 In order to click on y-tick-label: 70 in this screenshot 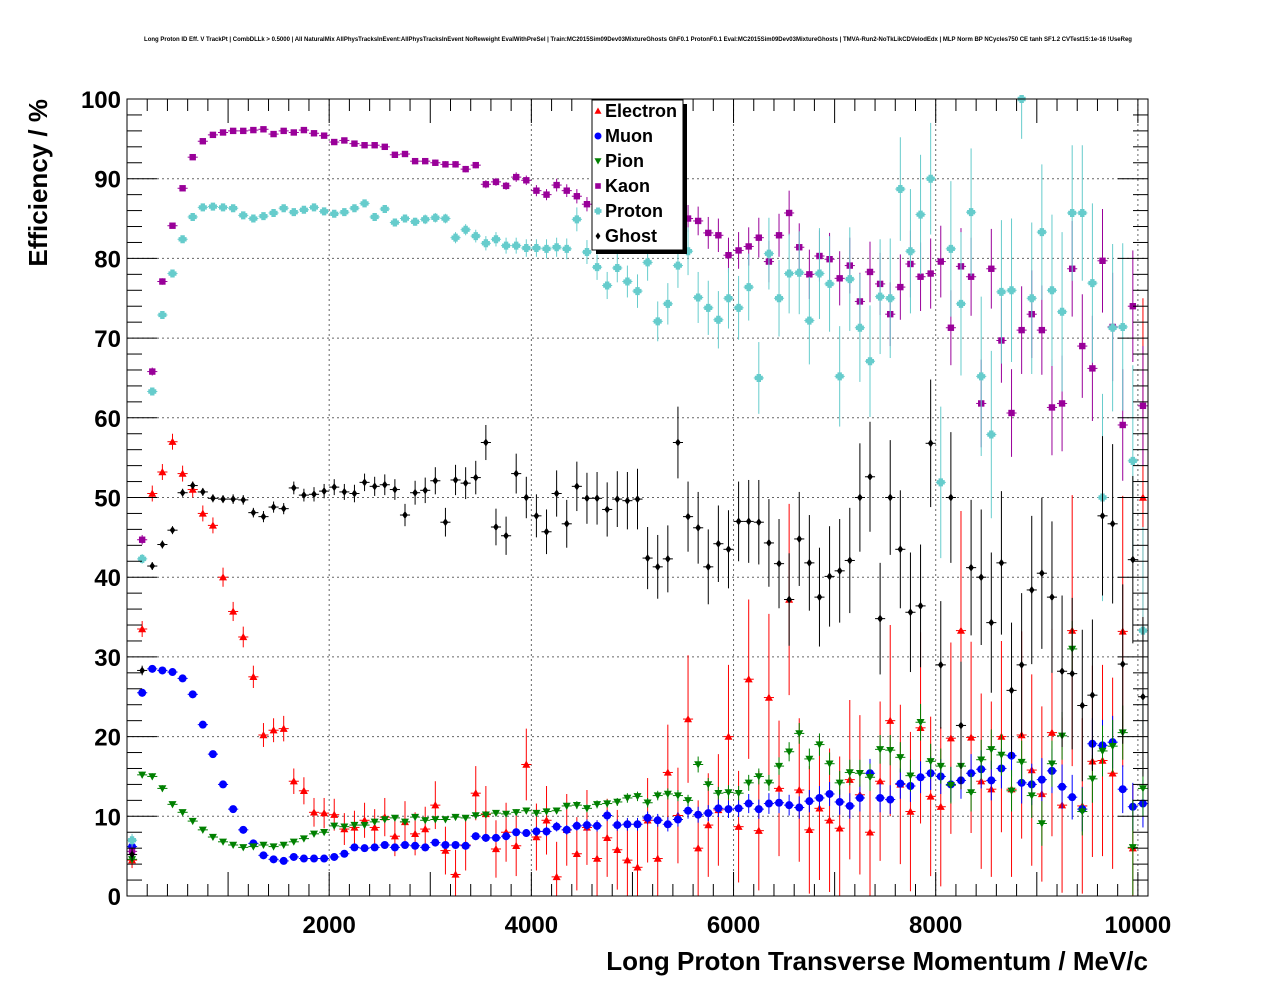, I will do `click(107, 339)`.